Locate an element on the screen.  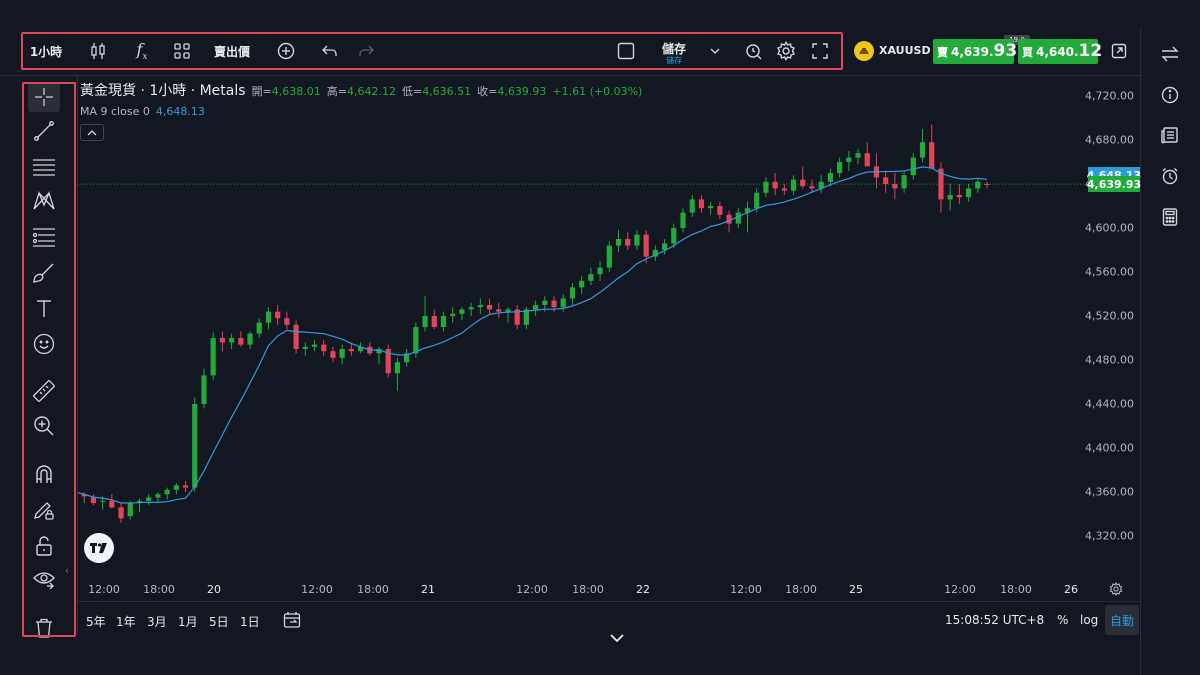
news-icon is located at coordinates (1170, 135).